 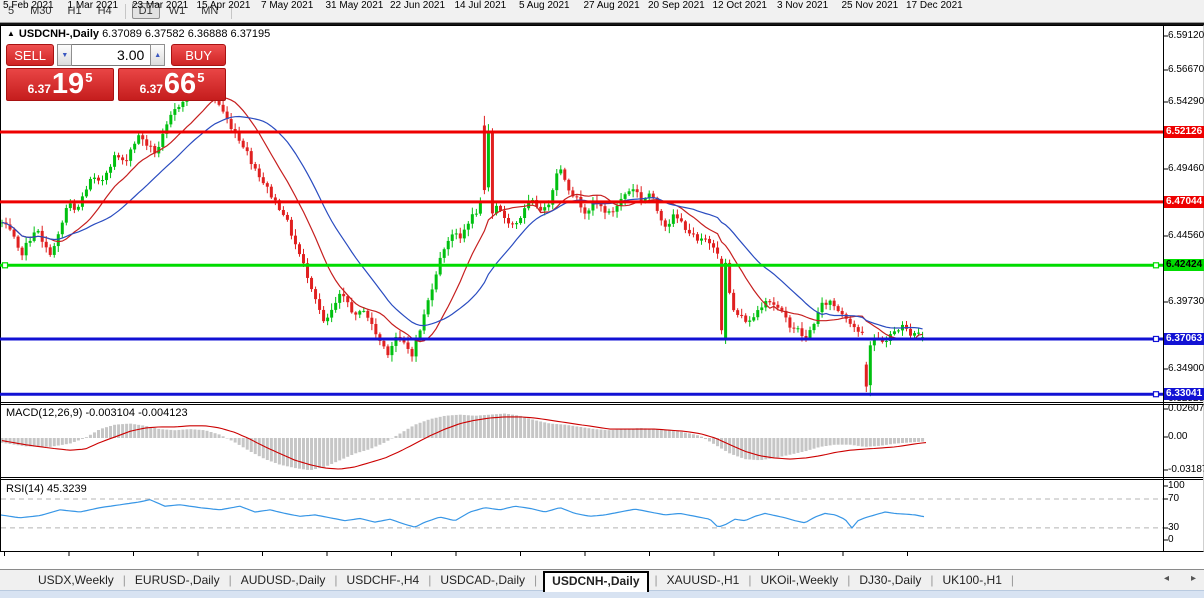 What do you see at coordinates (803, 5) in the screenshot?
I see `date-axis-label: 3 Nov 2021` at bounding box center [803, 5].